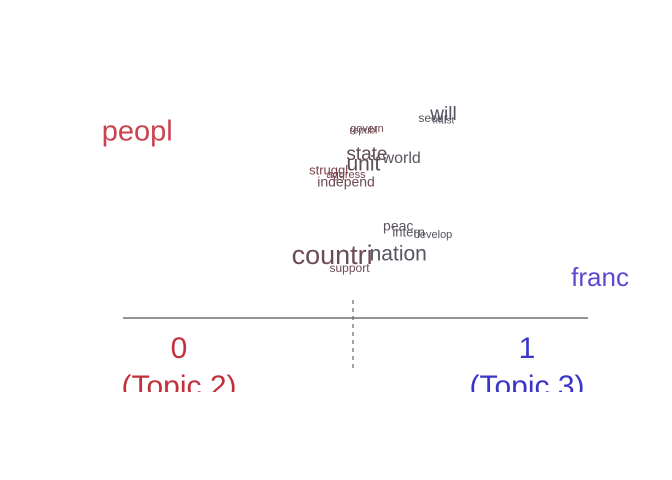  I want to click on word-aggress: aggress, so click(346, 175).